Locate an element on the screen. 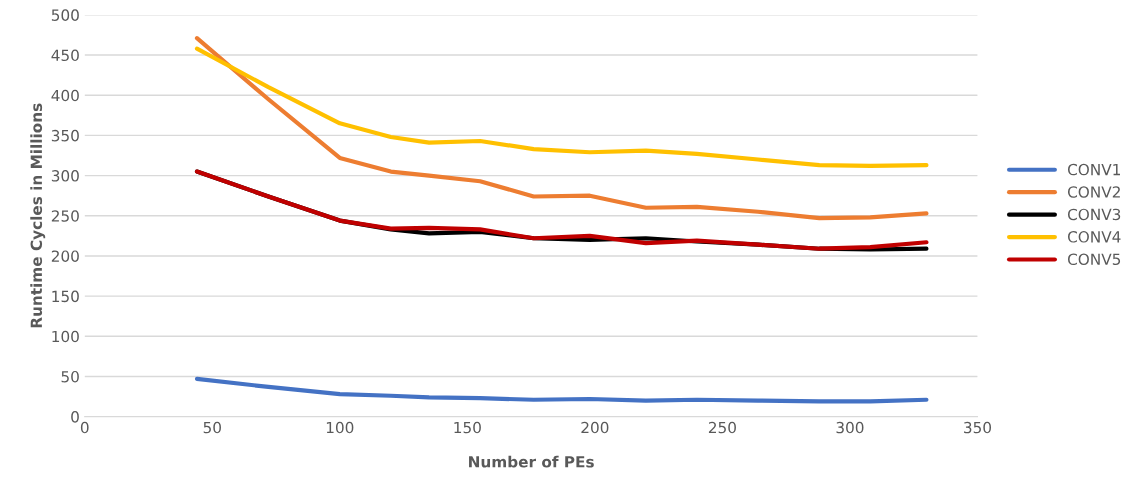  x-tick-label: 300 is located at coordinates (850, 427).